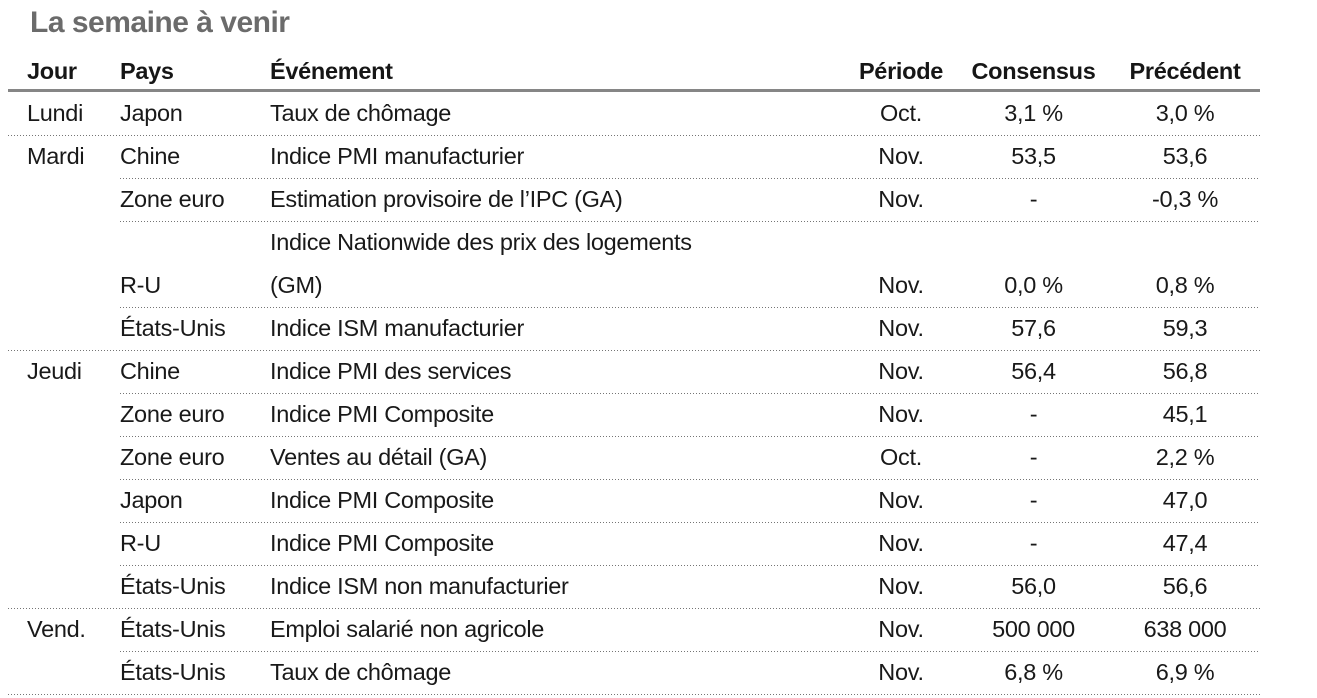 This screenshot has width=1317, height=698. Describe the element at coordinates (379, 457) in the screenshot. I see `cell-evenement: Ventes au détail (GA)` at that location.